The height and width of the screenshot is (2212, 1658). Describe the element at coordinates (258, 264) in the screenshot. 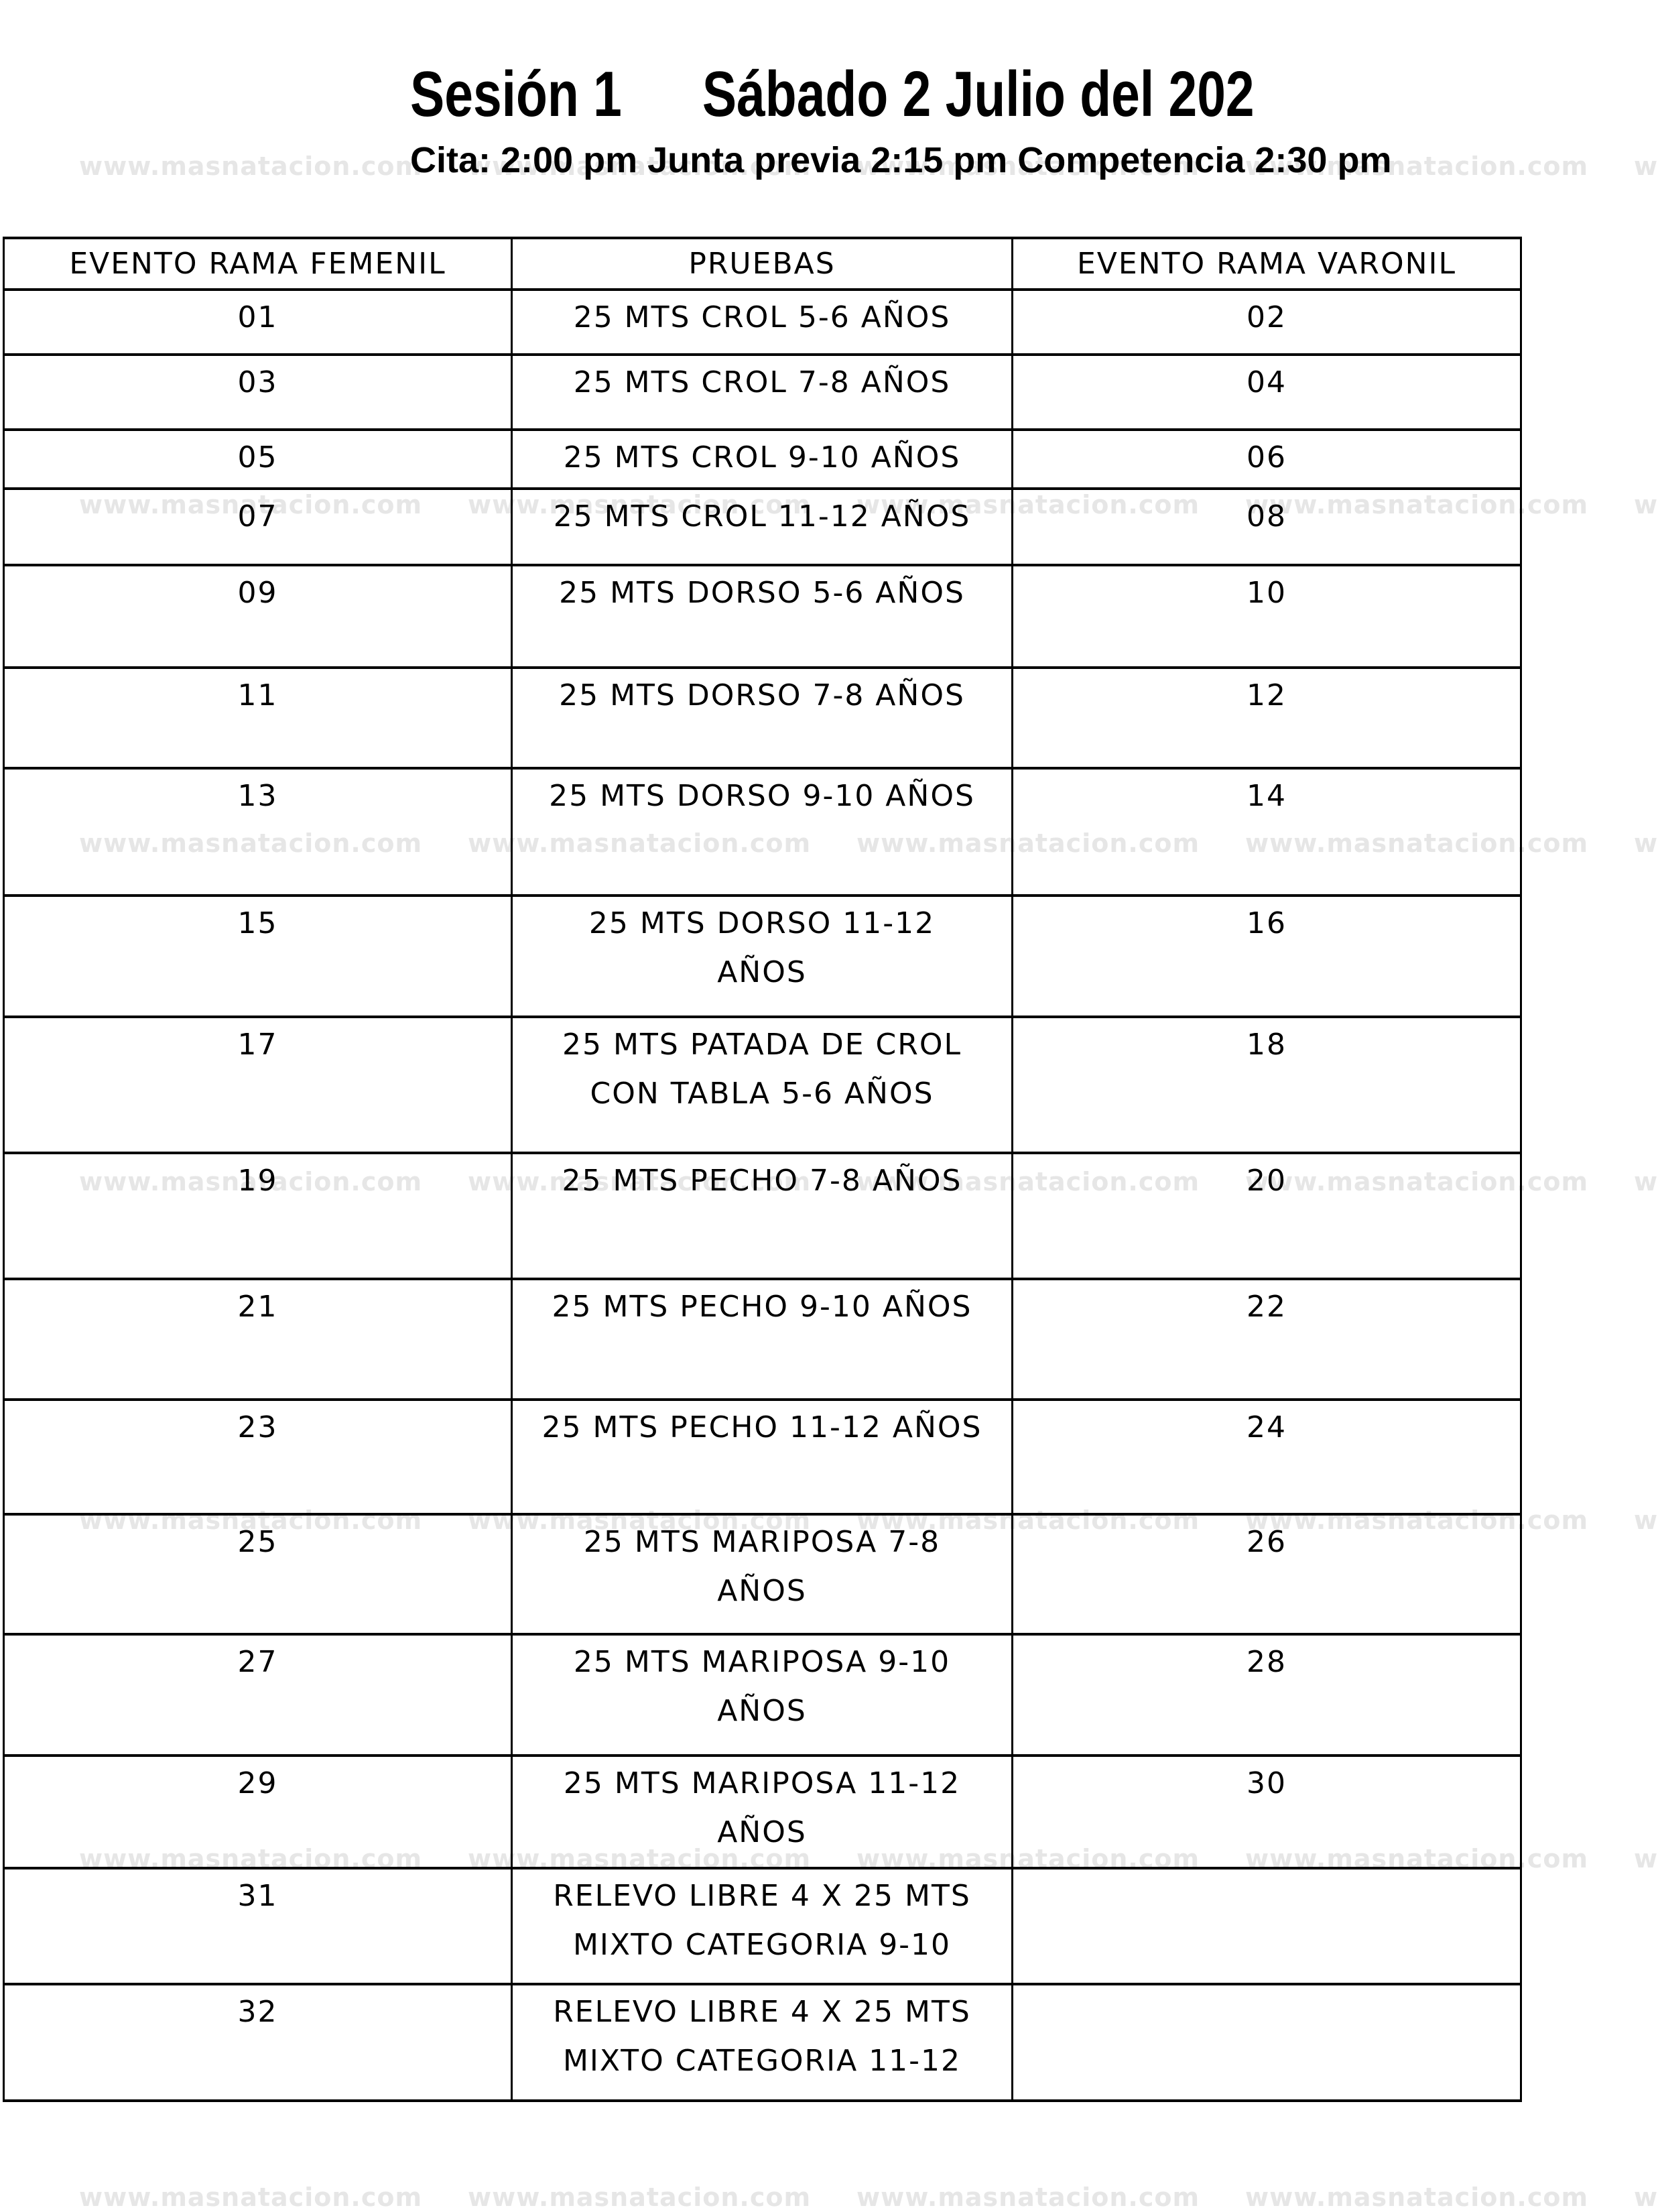

I see `column-header-evento-femenil: EVENTO RAMA FEMENIL` at that location.